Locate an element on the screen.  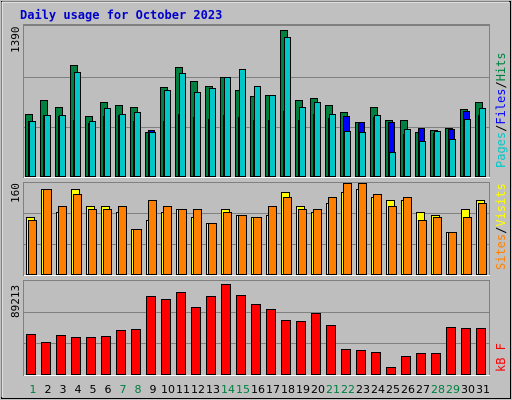
legend-entry: Sites is located at coordinates (501, 252).